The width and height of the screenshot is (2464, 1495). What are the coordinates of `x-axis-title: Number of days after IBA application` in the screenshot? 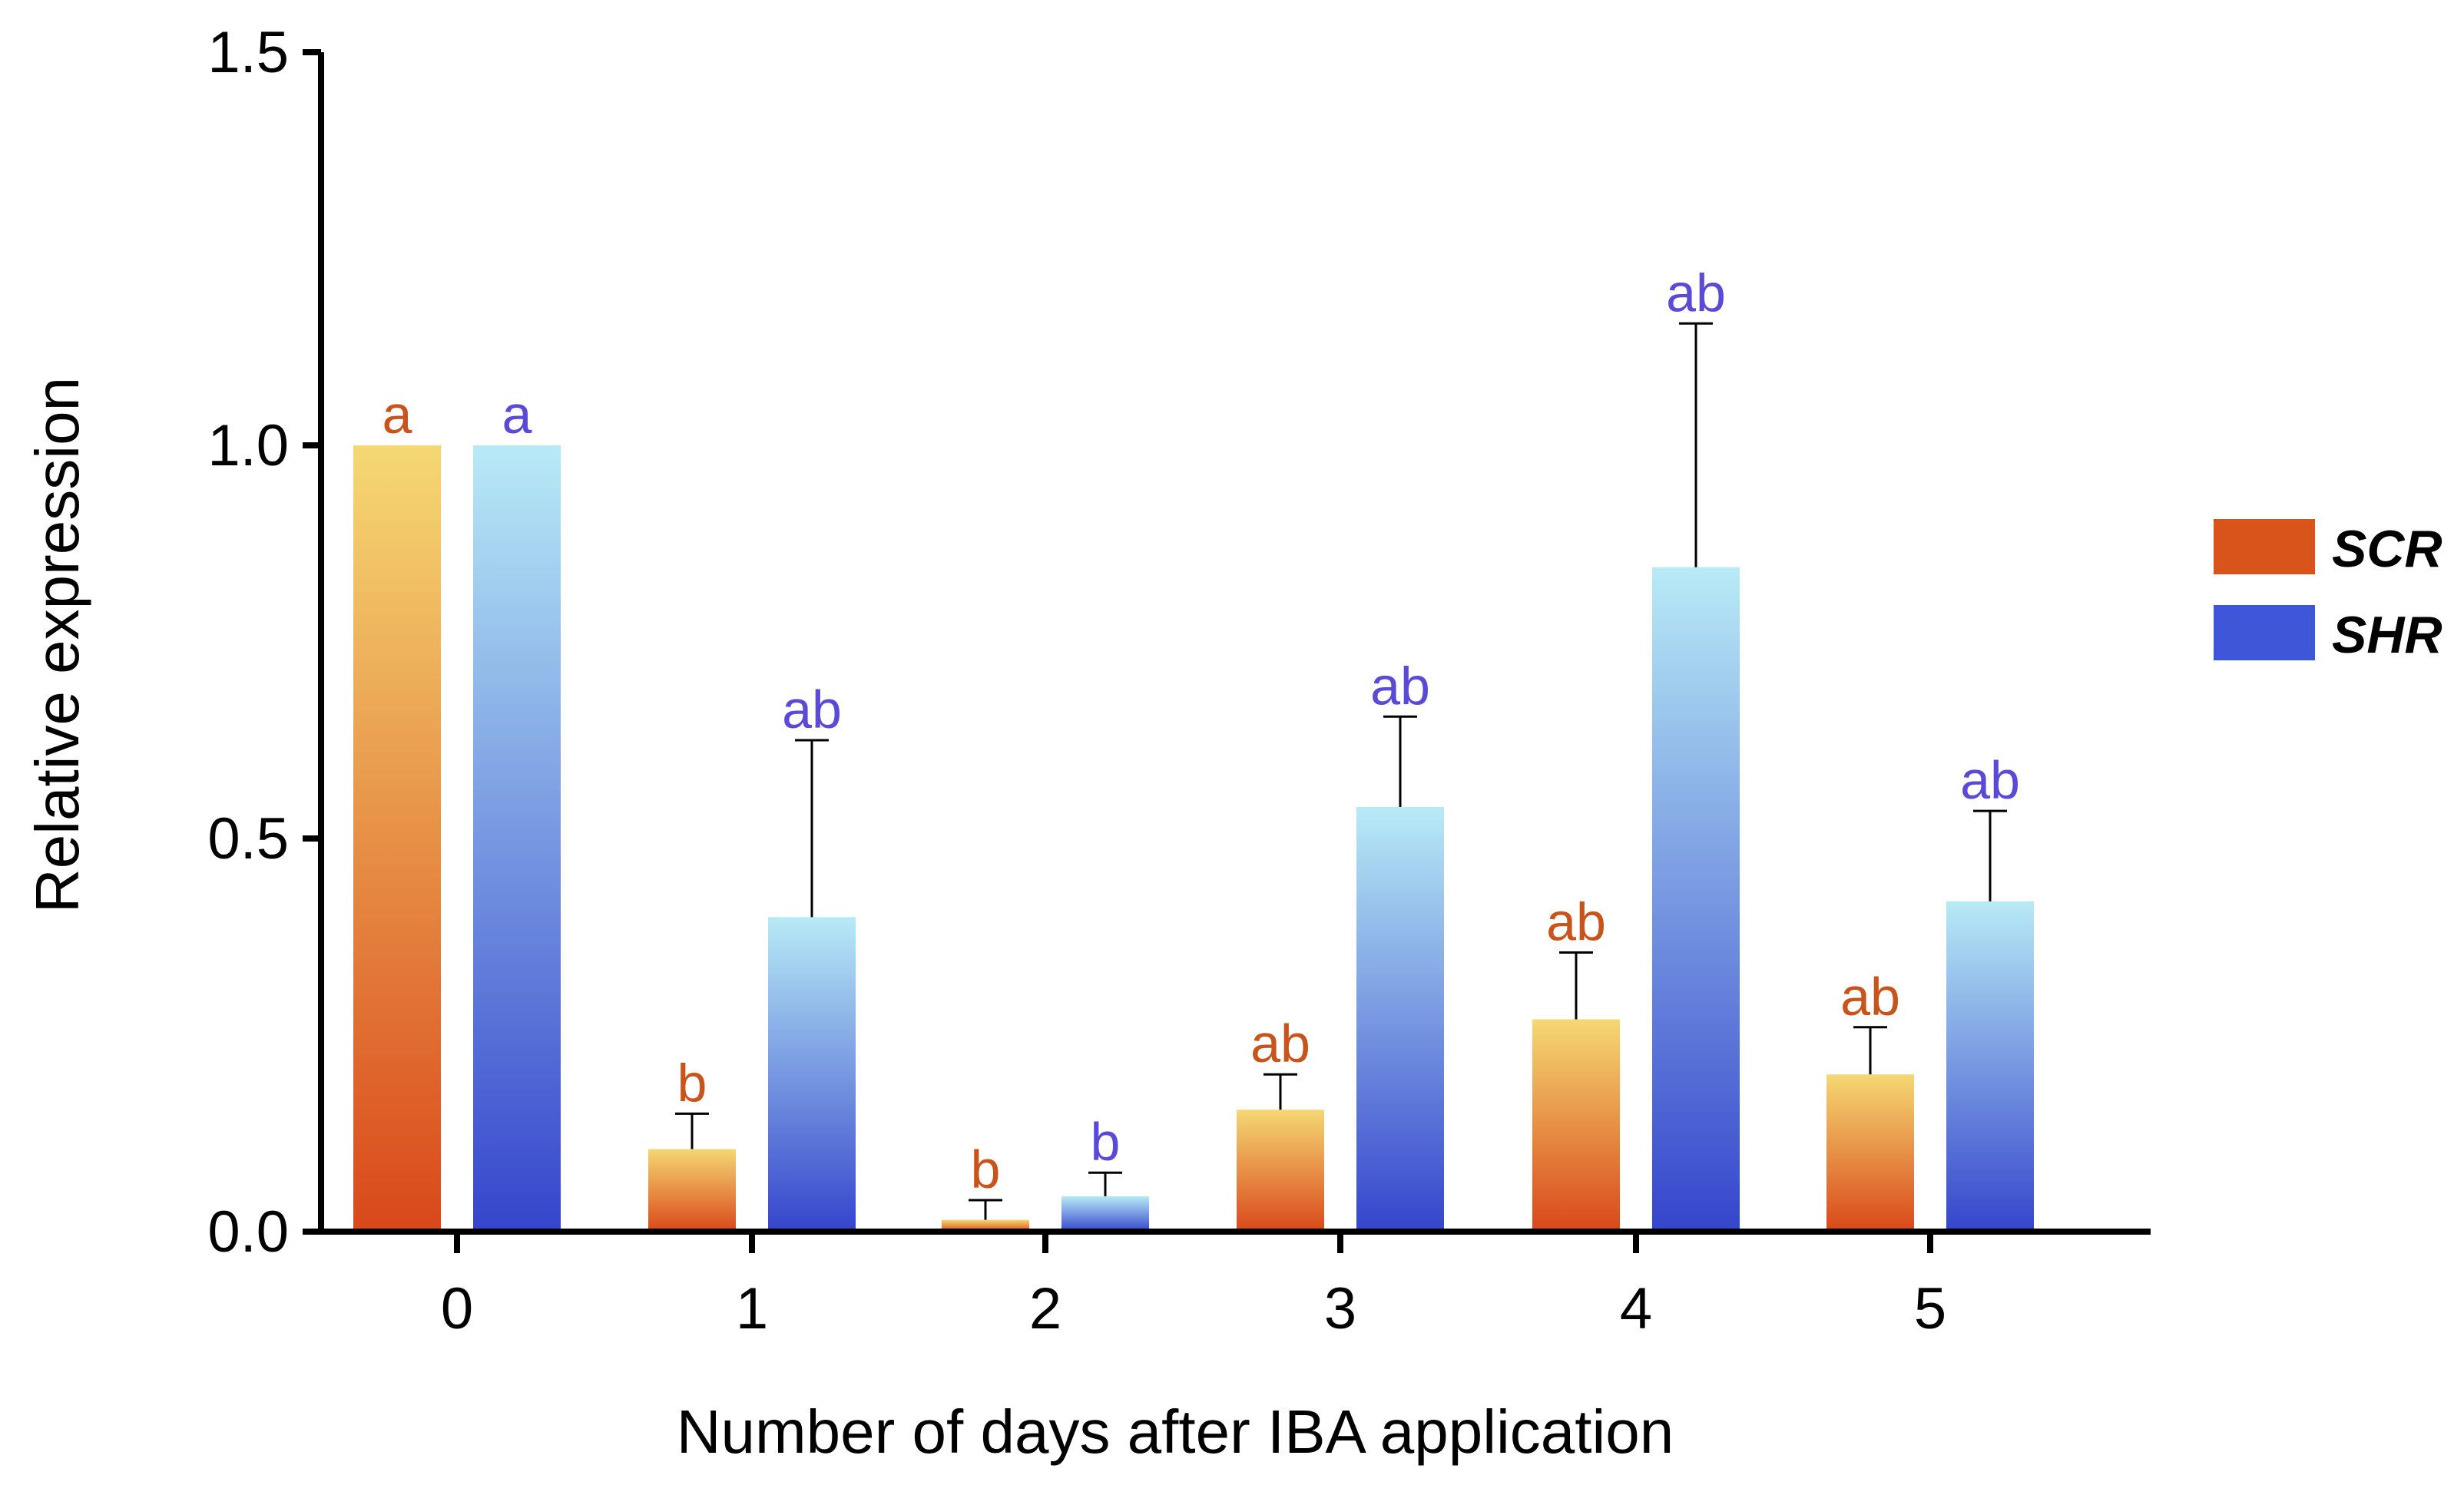 It's located at (1175, 1432).